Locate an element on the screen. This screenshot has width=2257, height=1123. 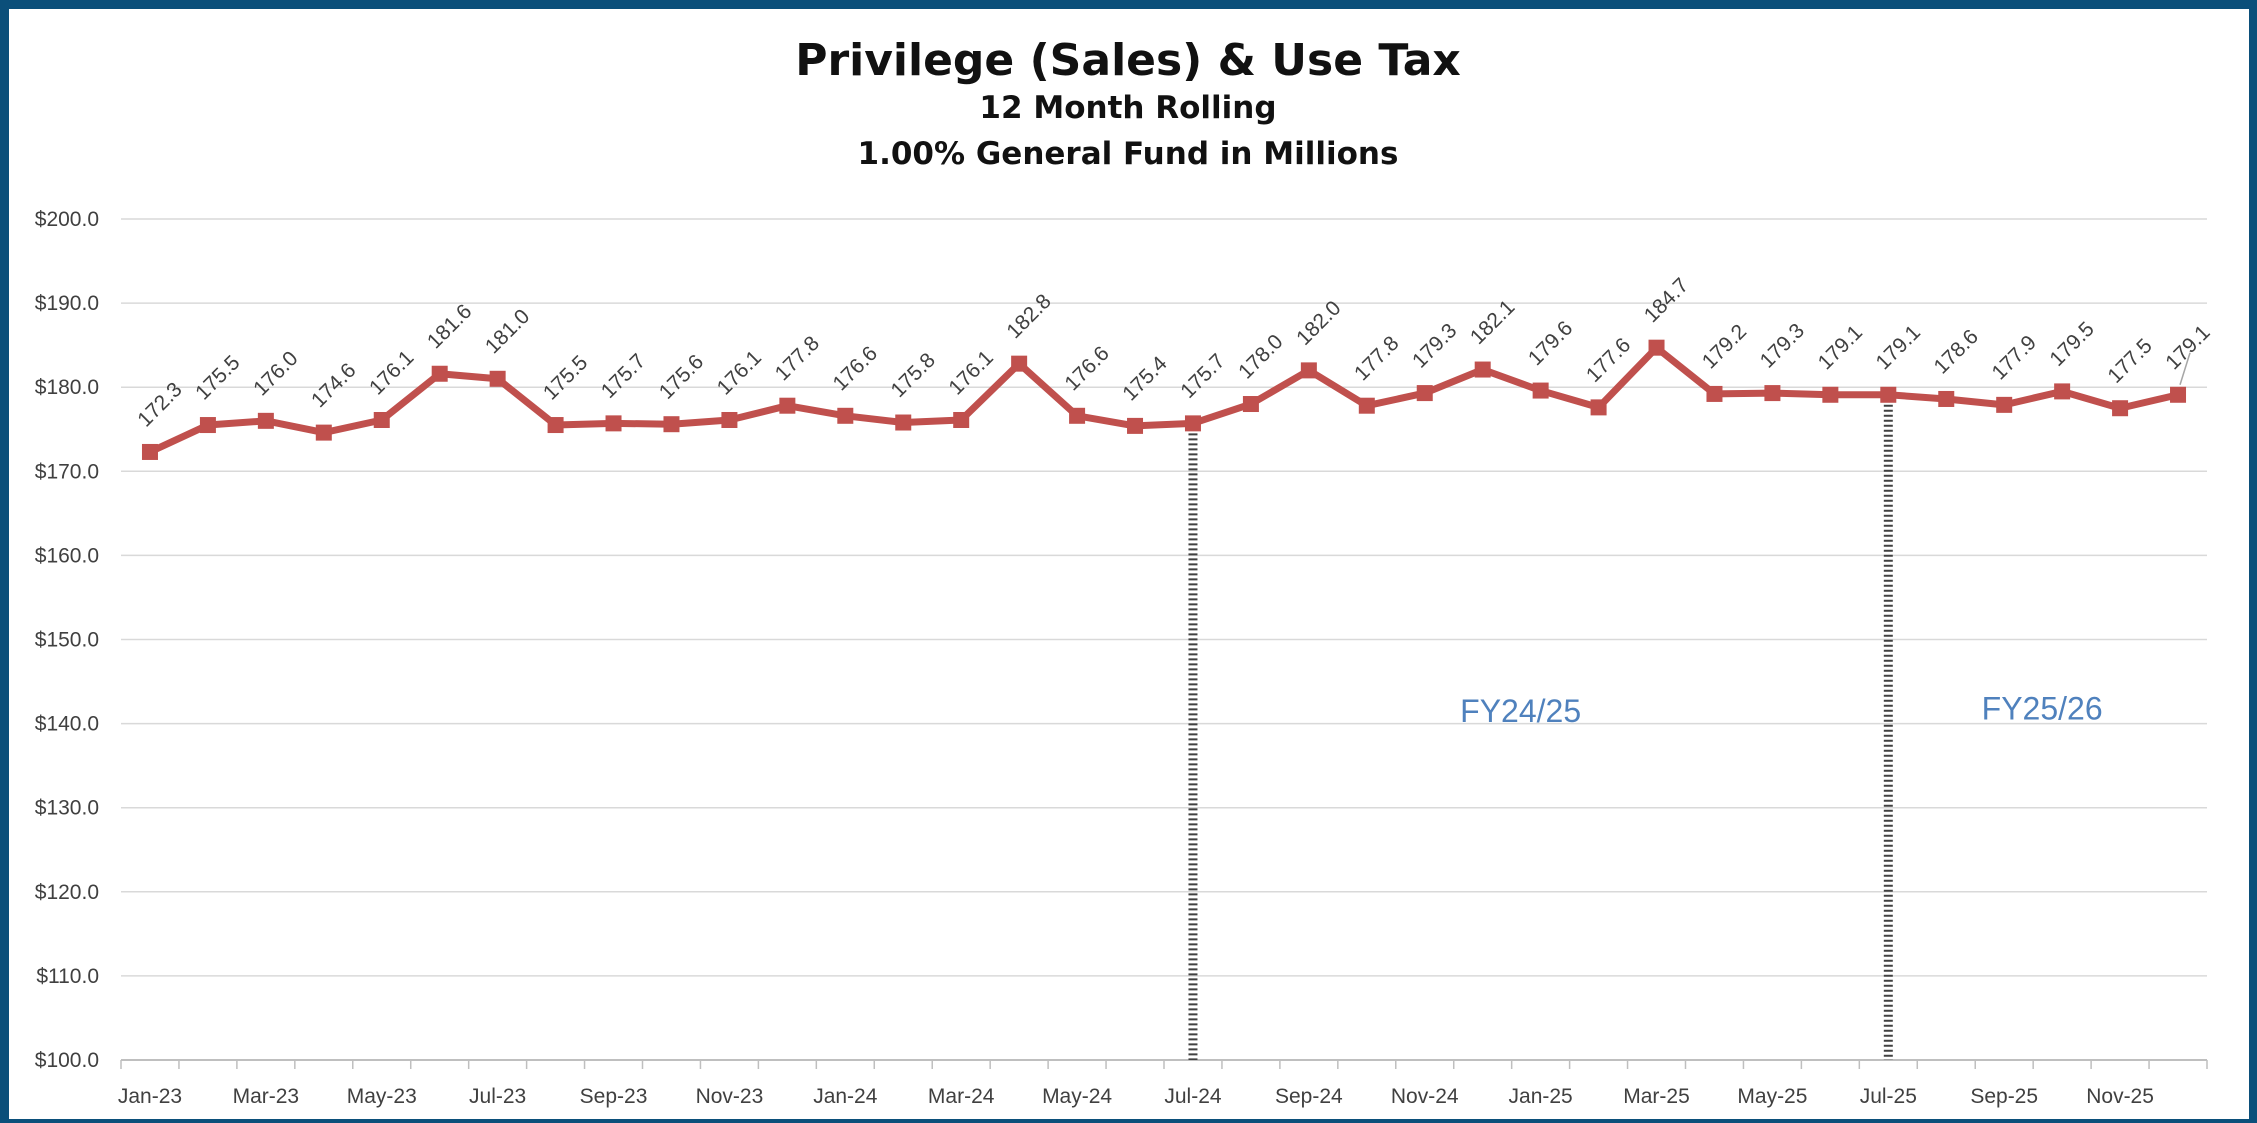
data-label: 175.6 is located at coordinates (681, 376).